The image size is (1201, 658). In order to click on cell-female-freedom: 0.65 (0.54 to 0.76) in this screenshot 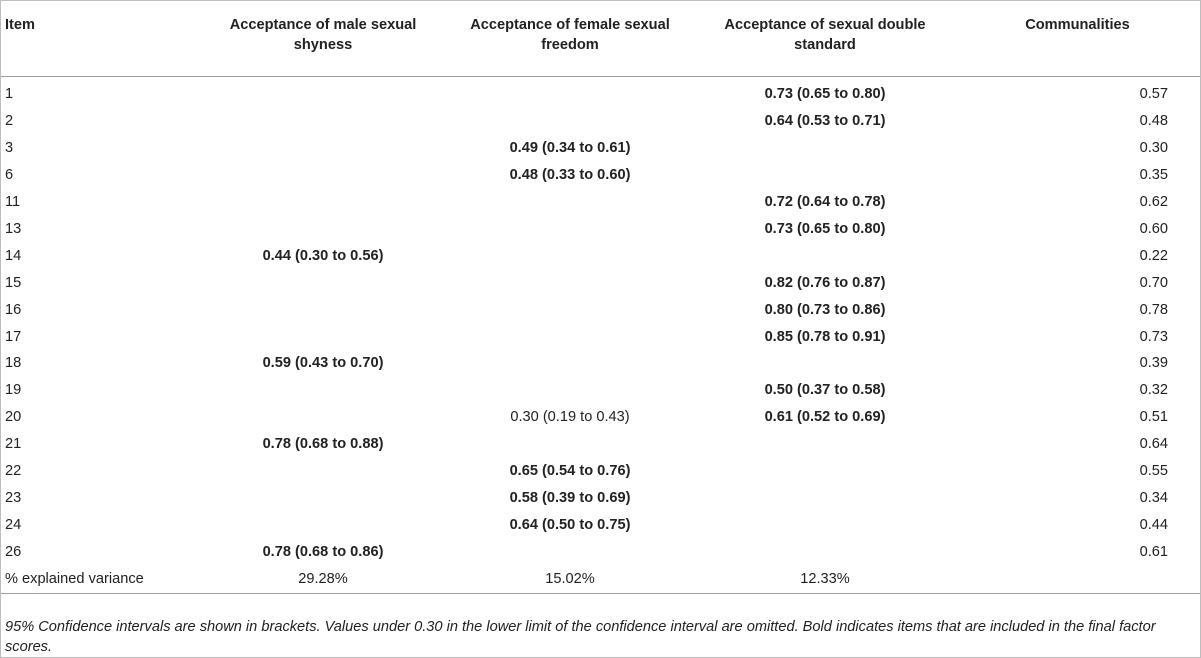, I will do `click(570, 471)`.